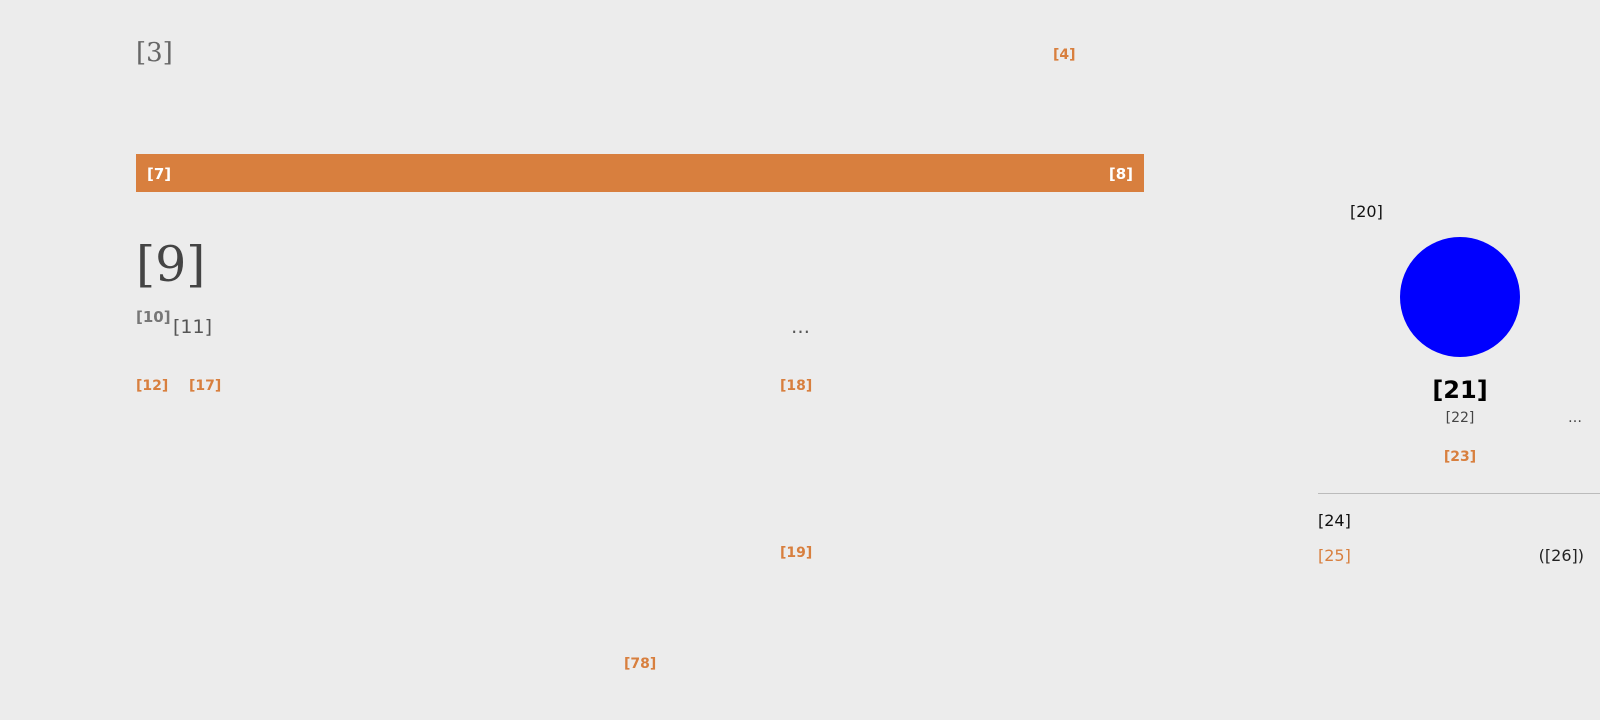 This screenshot has height=720, width=1600. Describe the element at coordinates (1460, 297) in the screenshot. I see `avatar` at that location.